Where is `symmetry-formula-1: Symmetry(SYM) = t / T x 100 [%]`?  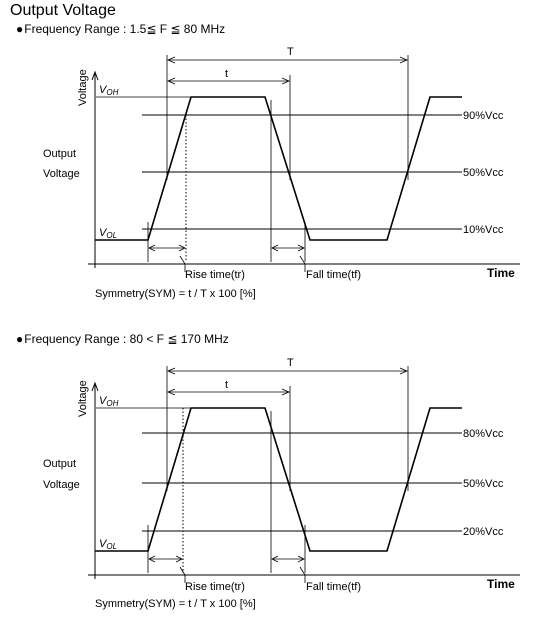
symmetry-formula-1: Symmetry(SYM) = t / T x 100 [%] is located at coordinates (175, 294).